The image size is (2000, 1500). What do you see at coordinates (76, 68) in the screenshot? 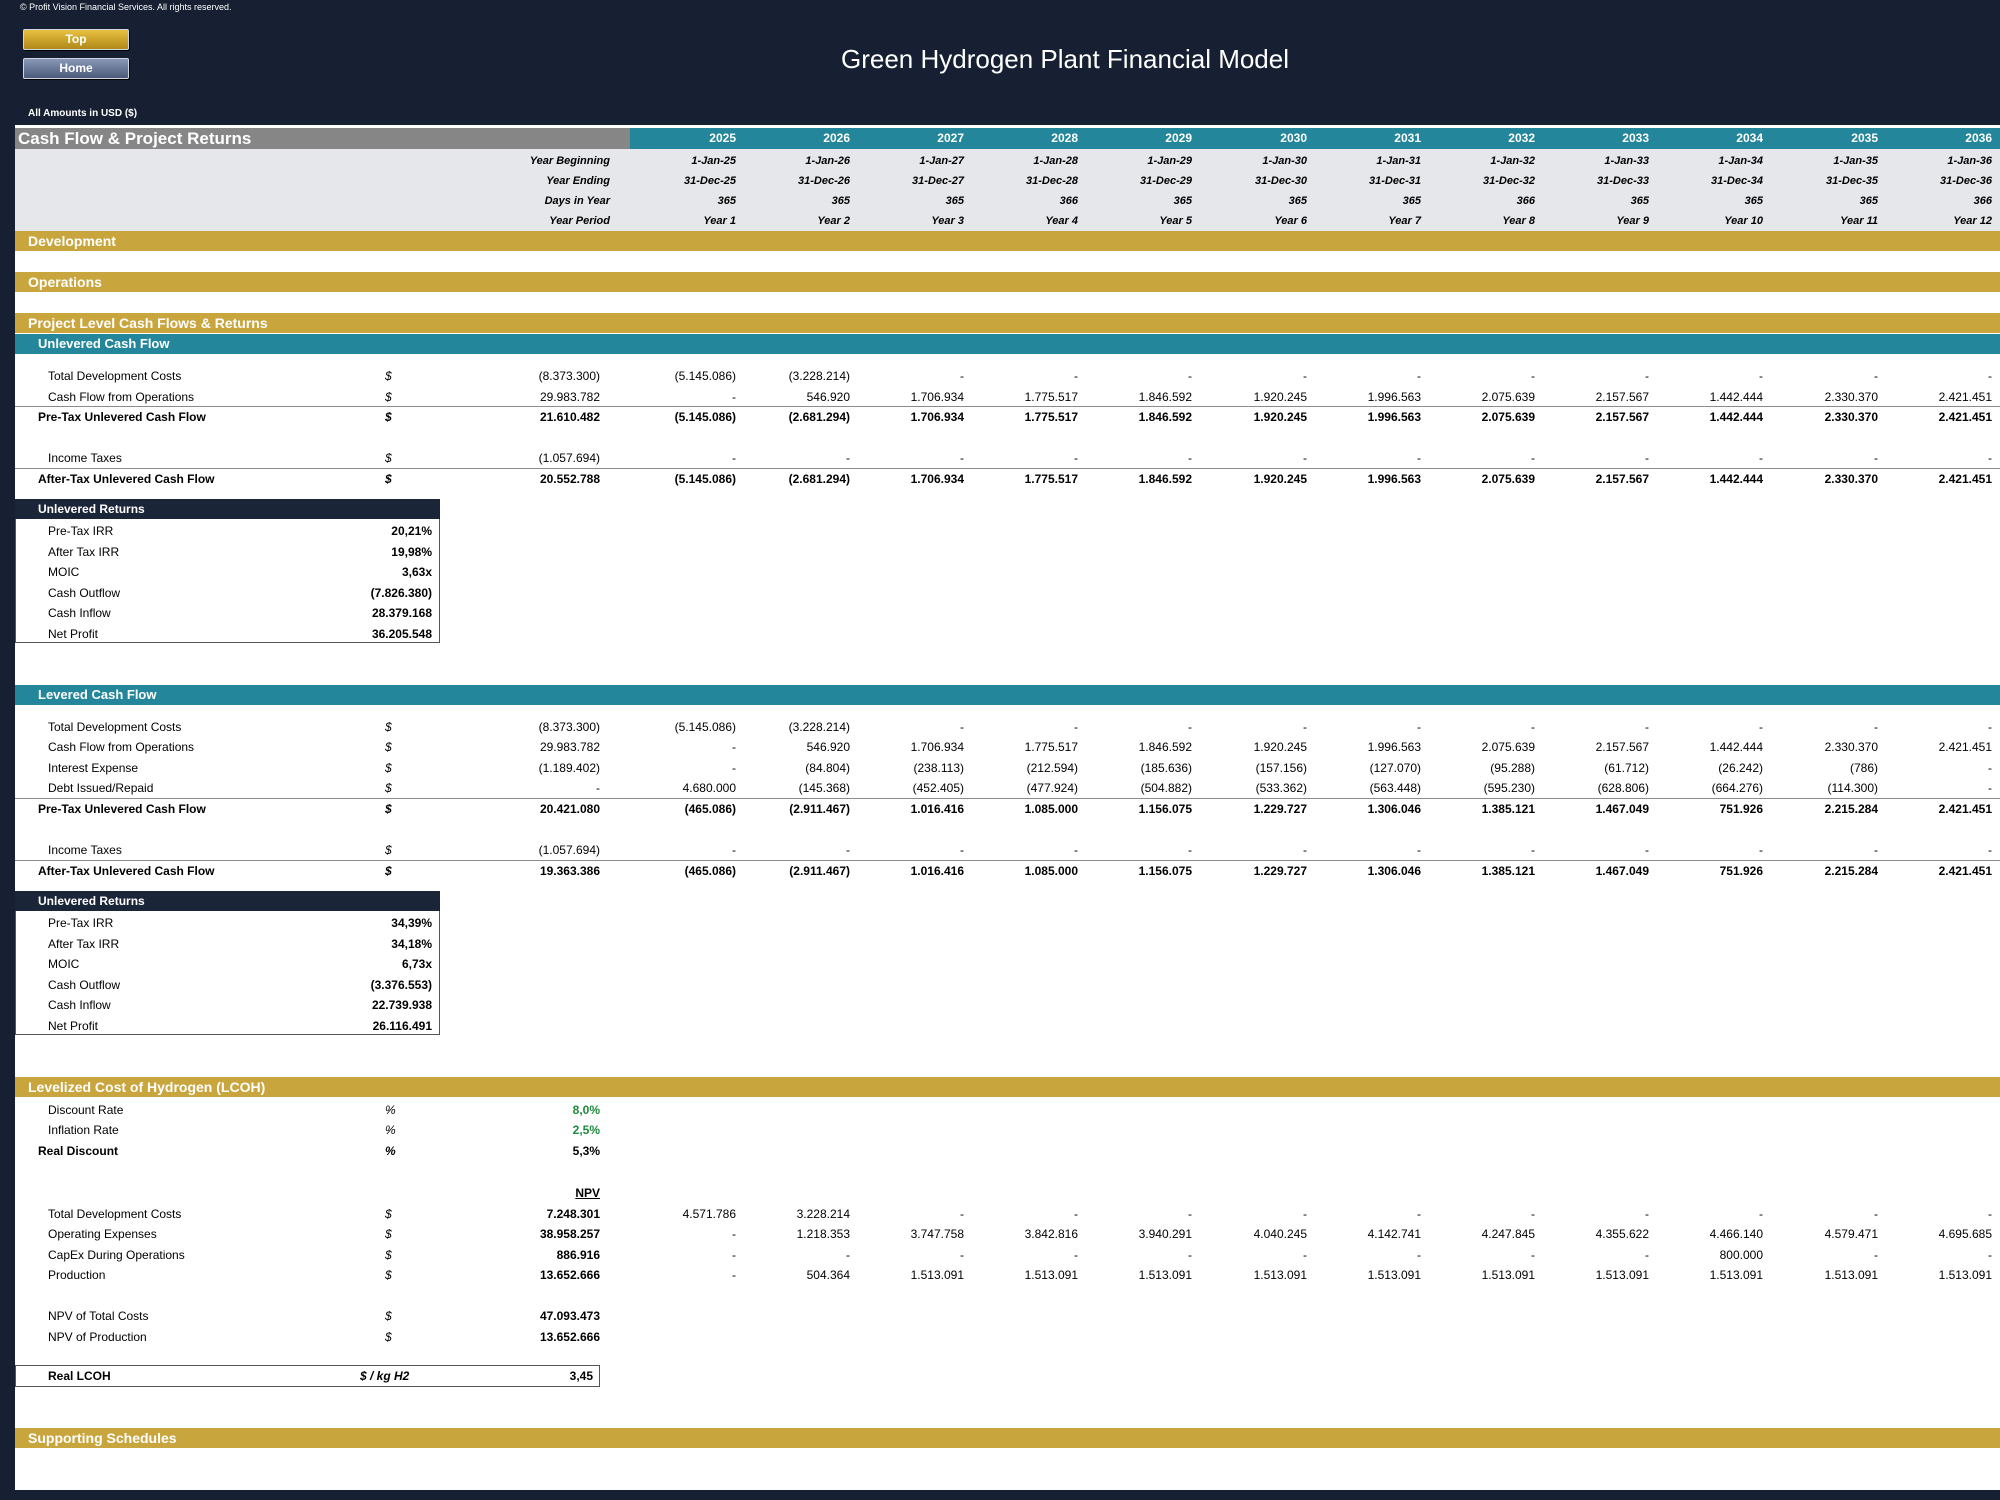
I see `home-button: Home` at bounding box center [76, 68].